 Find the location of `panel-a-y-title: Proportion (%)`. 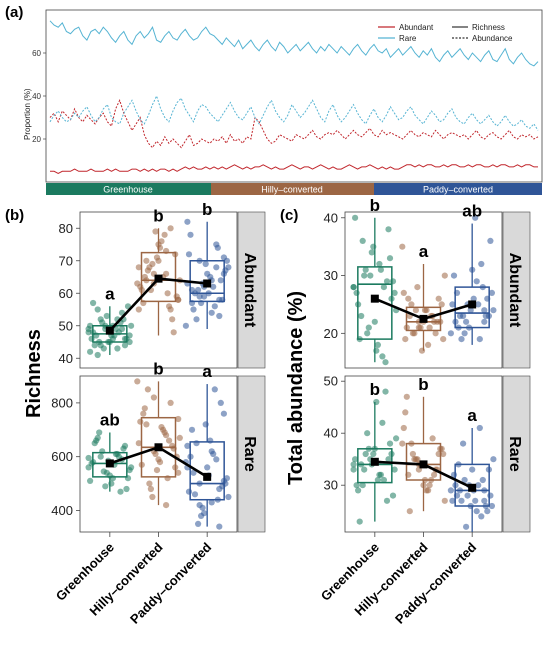

panel-a-y-title: Proportion (%) is located at coordinates (27, 114).